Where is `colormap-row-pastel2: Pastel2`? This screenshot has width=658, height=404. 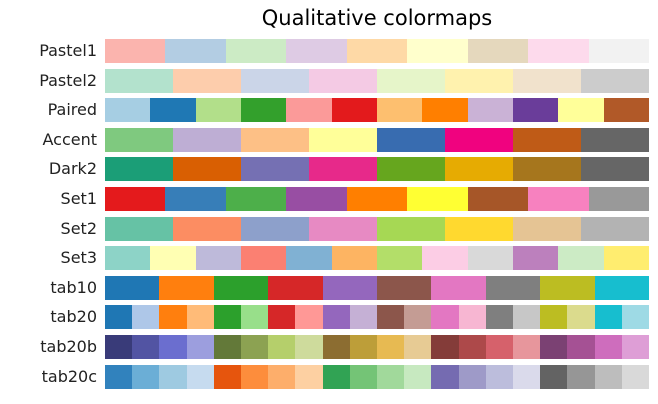
colormap-row-pastel2: Pastel2 is located at coordinates (329, 80).